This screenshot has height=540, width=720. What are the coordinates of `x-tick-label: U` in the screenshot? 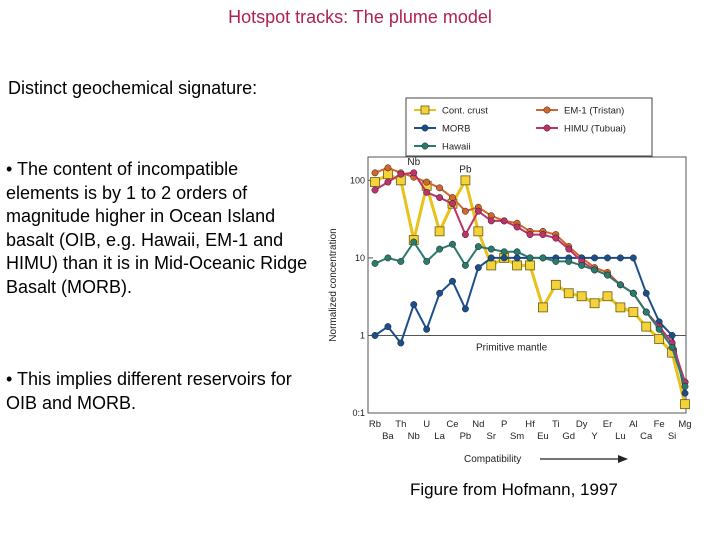 It's located at (426, 424).